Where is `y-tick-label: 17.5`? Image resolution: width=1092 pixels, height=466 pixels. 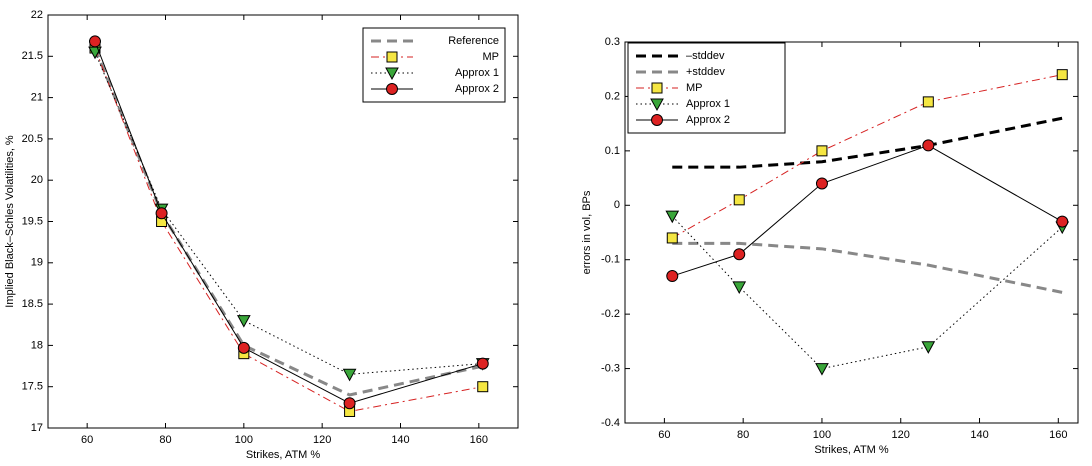 y-tick-label: 17.5 is located at coordinates (32, 387).